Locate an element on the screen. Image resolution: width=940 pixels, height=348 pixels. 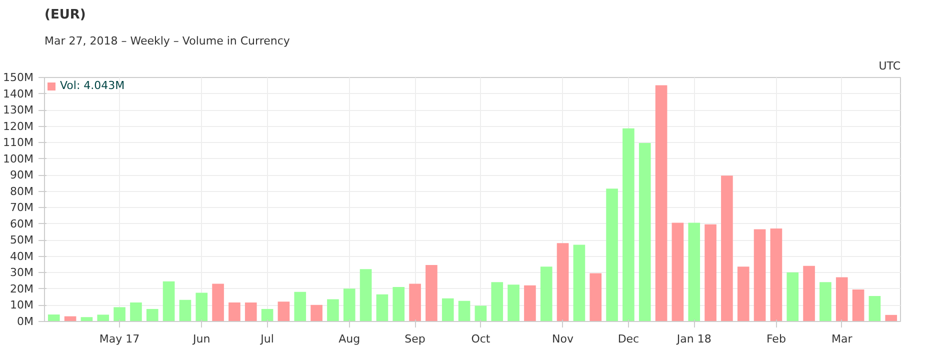
y-tick-label: 70M is located at coordinates (22, 207).